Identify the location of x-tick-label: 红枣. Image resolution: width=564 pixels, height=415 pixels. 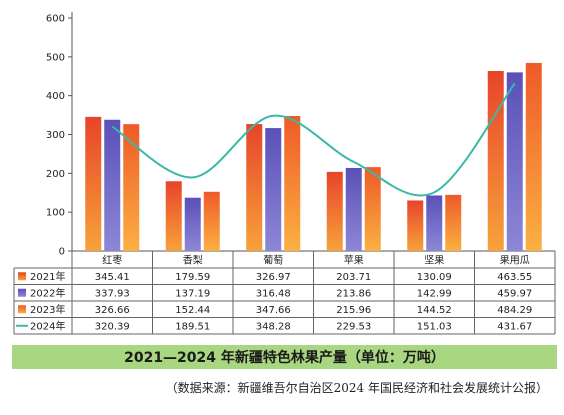
(112, 260).